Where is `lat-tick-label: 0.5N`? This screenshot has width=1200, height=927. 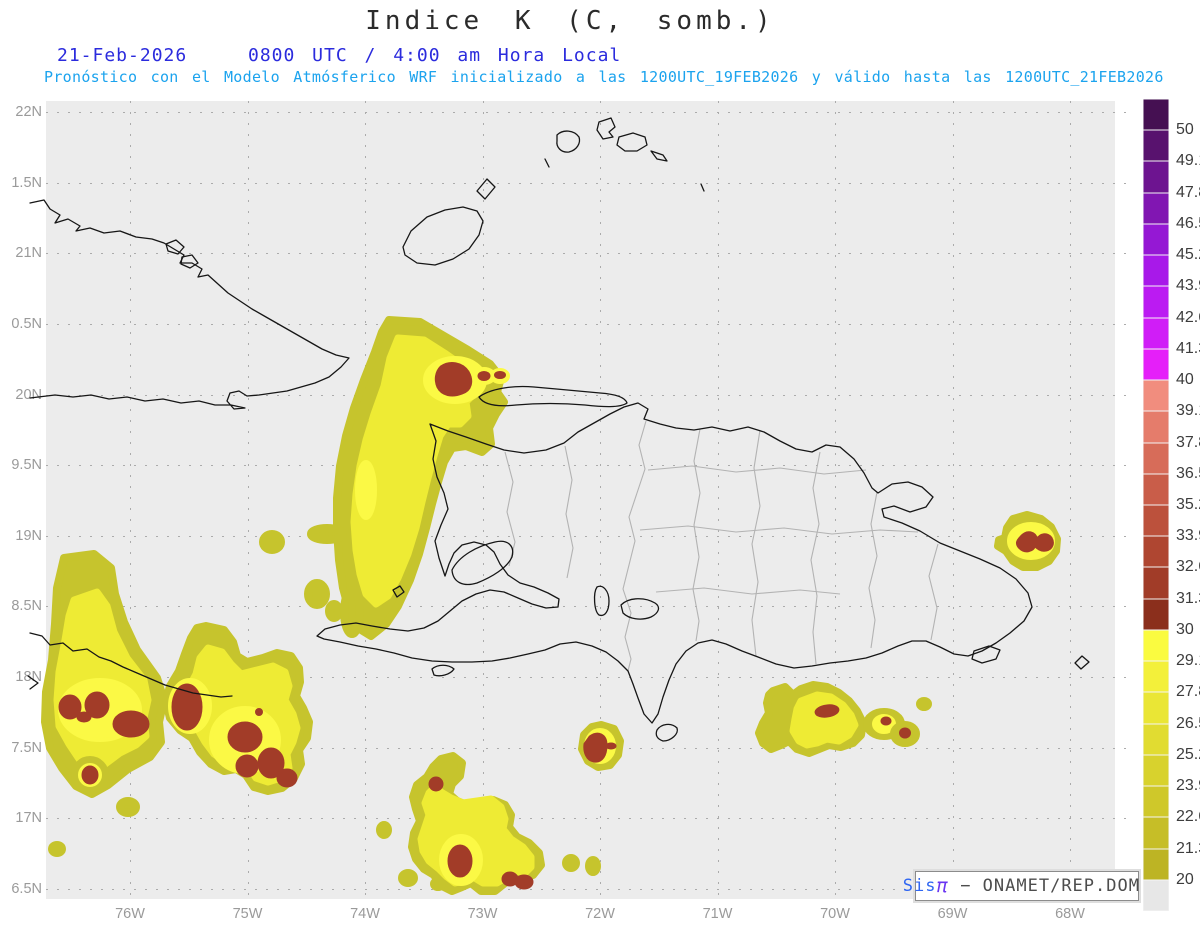
lat-tick-label: 0.5N is located at coordinates (26, 323).